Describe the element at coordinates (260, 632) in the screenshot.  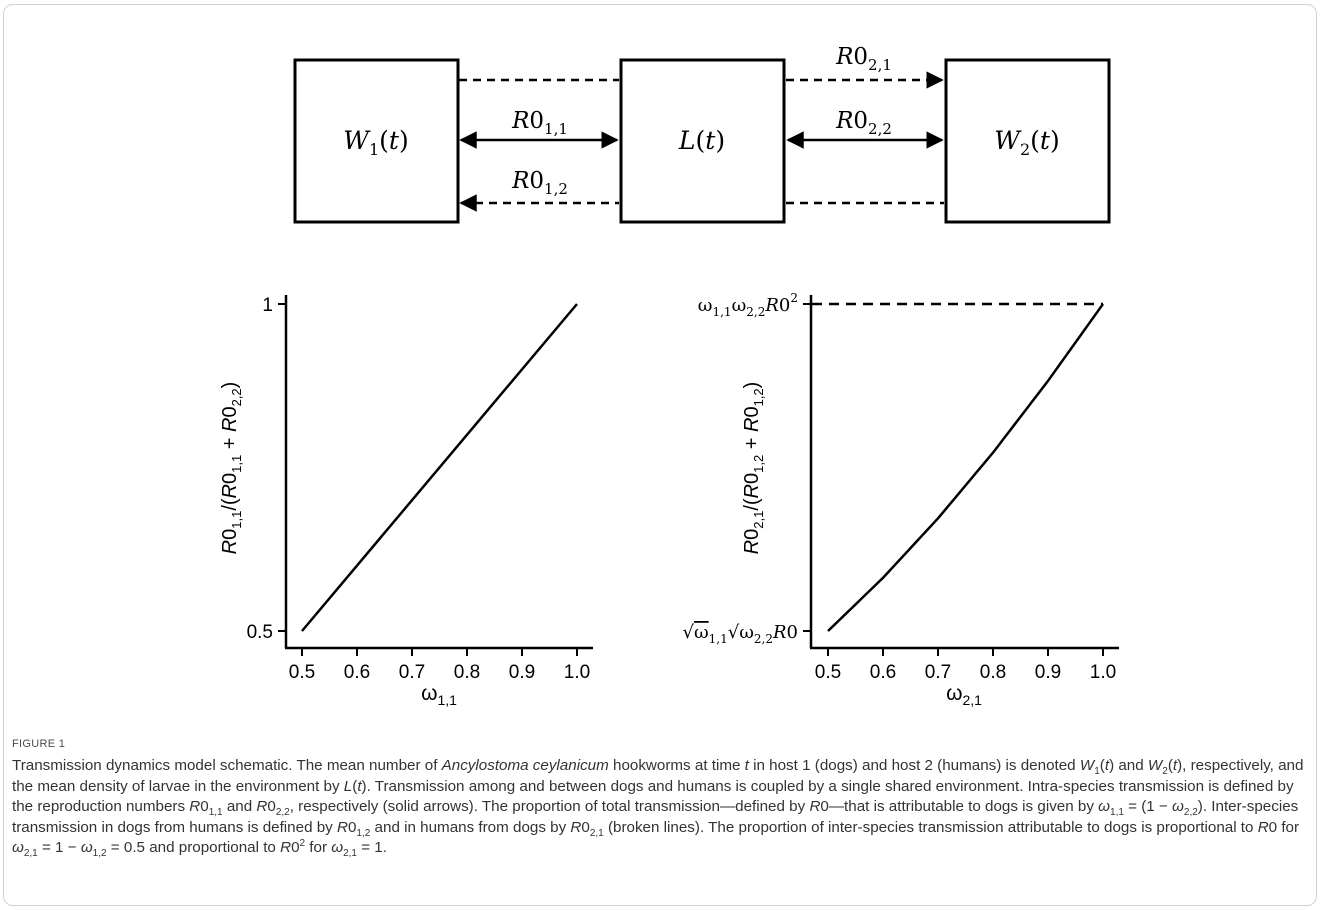
I see `y-tick-label: 0.5` at that location.